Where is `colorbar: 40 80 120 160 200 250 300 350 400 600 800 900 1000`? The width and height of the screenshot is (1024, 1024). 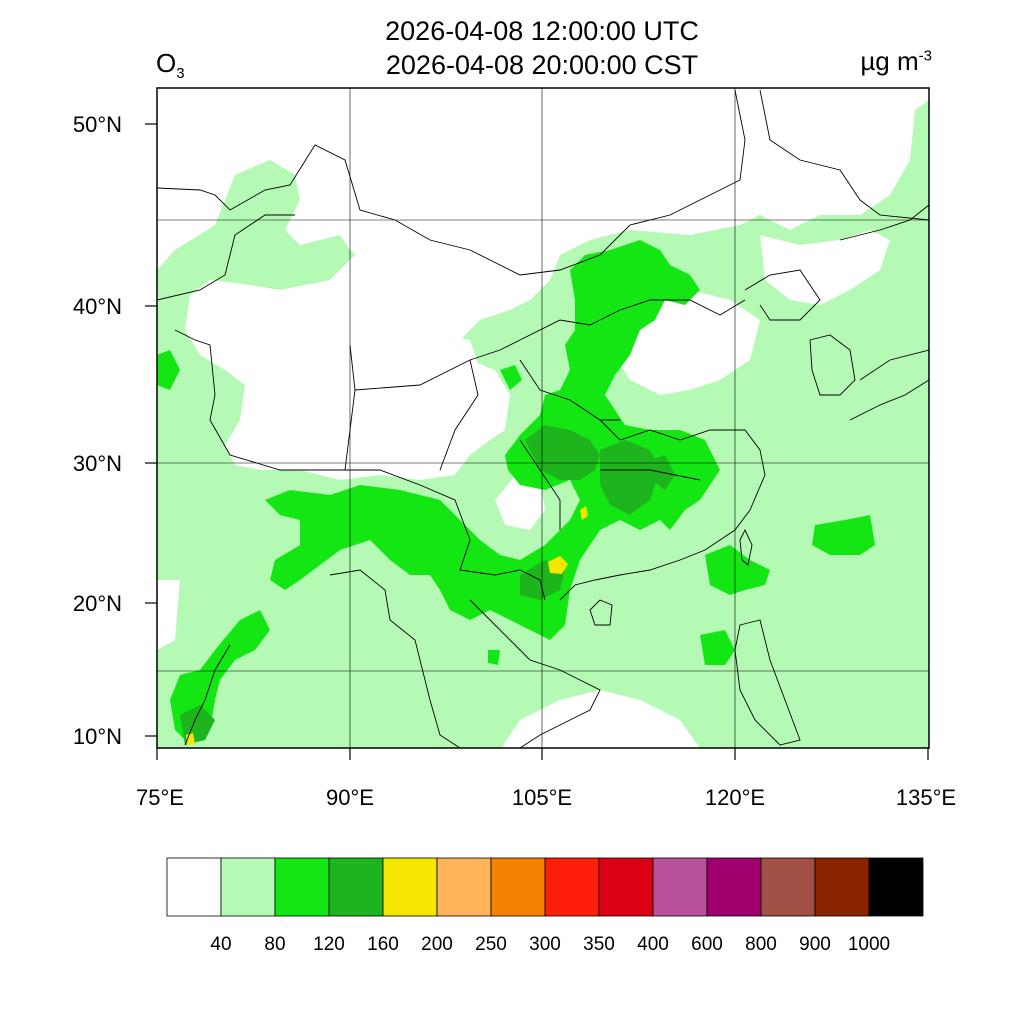
colorbar: 40 80 120 160 200 250 300 350 400 600 800 900 1000 is located at coordinates (545, 906).